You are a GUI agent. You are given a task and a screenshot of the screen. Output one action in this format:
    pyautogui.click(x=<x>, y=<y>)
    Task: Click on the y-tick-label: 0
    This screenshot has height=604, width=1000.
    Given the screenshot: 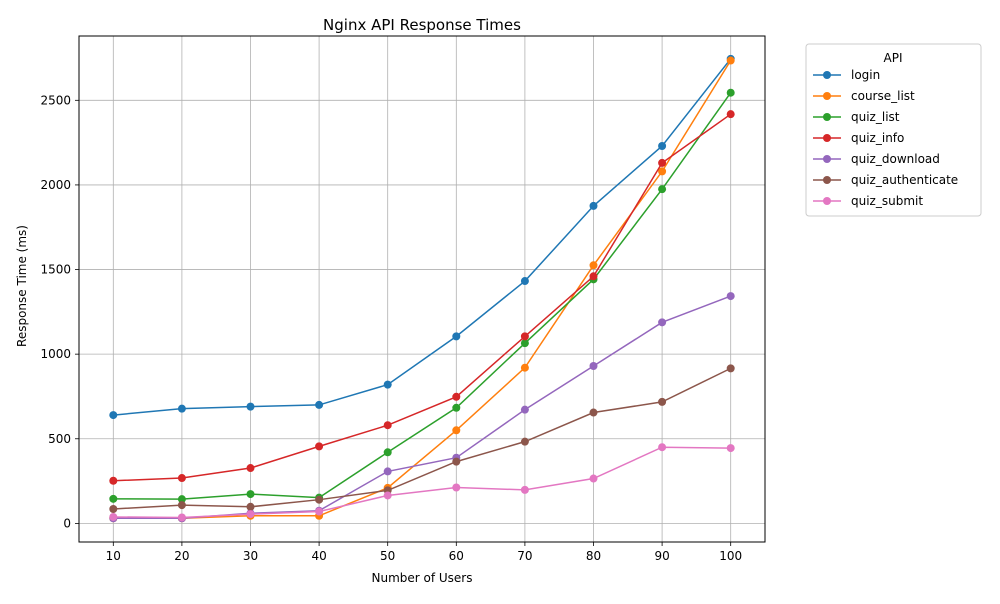 What is the action you would take?
    pyautogui.click(x=67, y=523)
    